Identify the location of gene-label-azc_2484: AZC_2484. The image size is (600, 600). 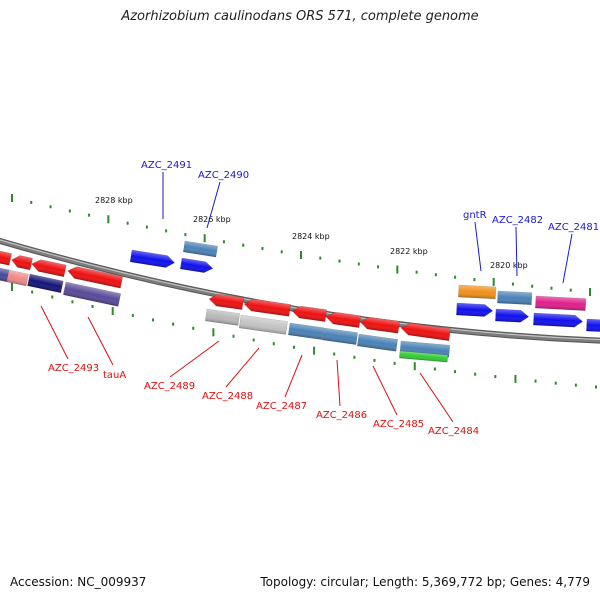
(453, 431).